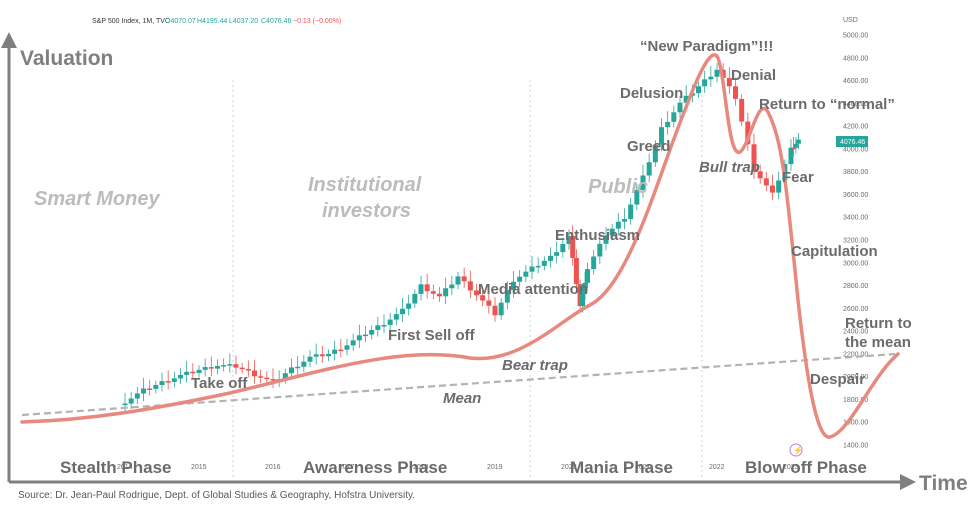 The height and width of the screenshot is (508, 975). I want to click on mean-label: Mean, so click(462, 398).